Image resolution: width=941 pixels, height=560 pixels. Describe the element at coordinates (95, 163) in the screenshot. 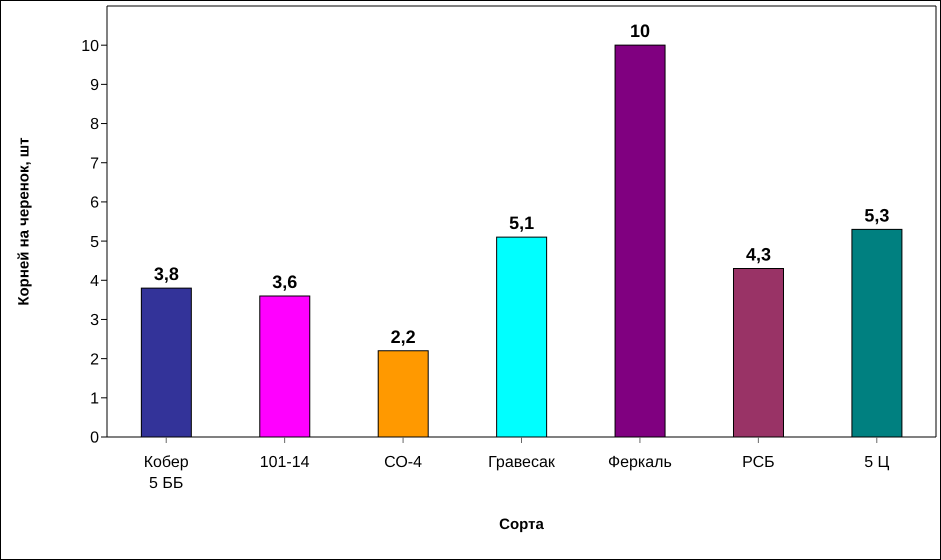

I see `y-tick-label: 7` at that location.